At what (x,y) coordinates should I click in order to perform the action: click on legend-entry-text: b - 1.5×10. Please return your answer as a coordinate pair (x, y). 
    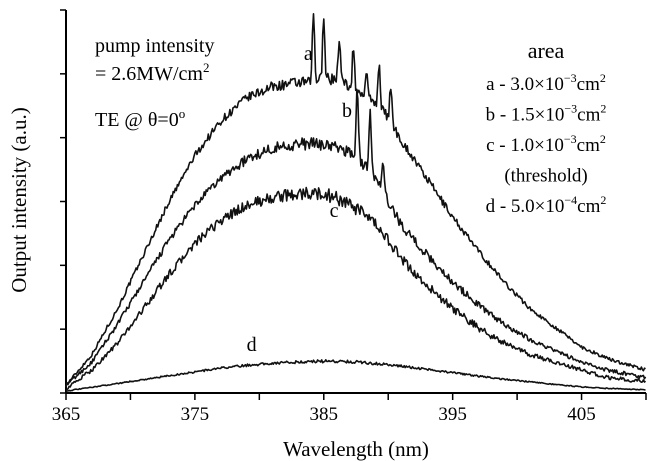
    Looking at the image, I should click on (525, 115).